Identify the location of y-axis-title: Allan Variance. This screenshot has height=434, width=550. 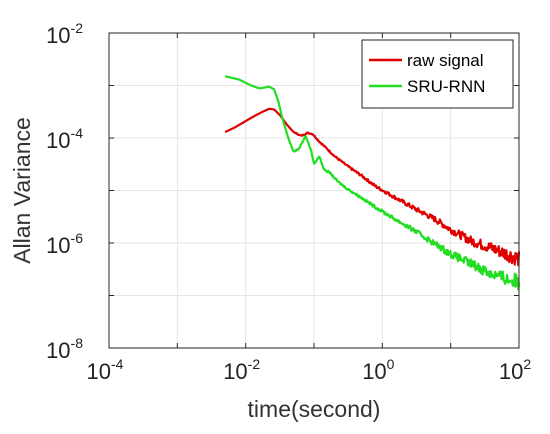
(22, 190).